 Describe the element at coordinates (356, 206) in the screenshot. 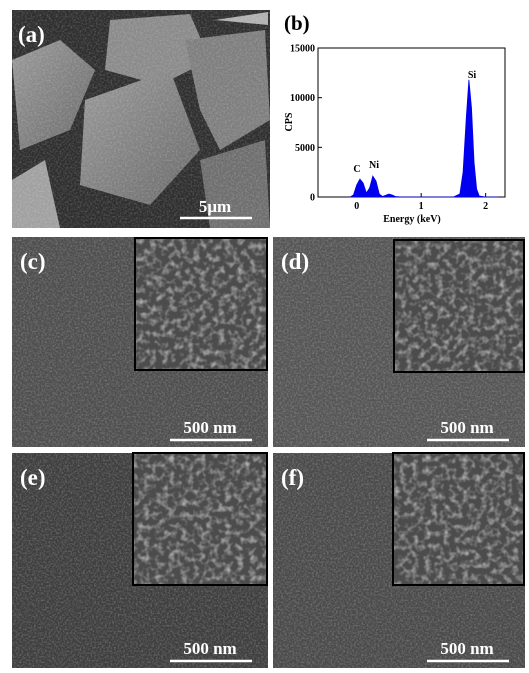

I see `x-tick-label: 0` at that location.